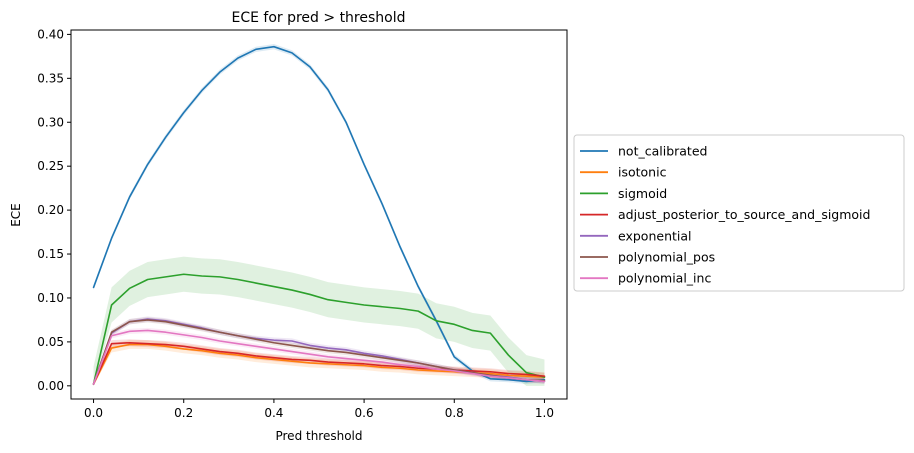 The width and height of the screenshot is (914, 453). What do you see at coordinates (662, 151) in the screenshot?
I see `legend-label-not_calibrated: not_calibrated` at bounding box center [662, 151].